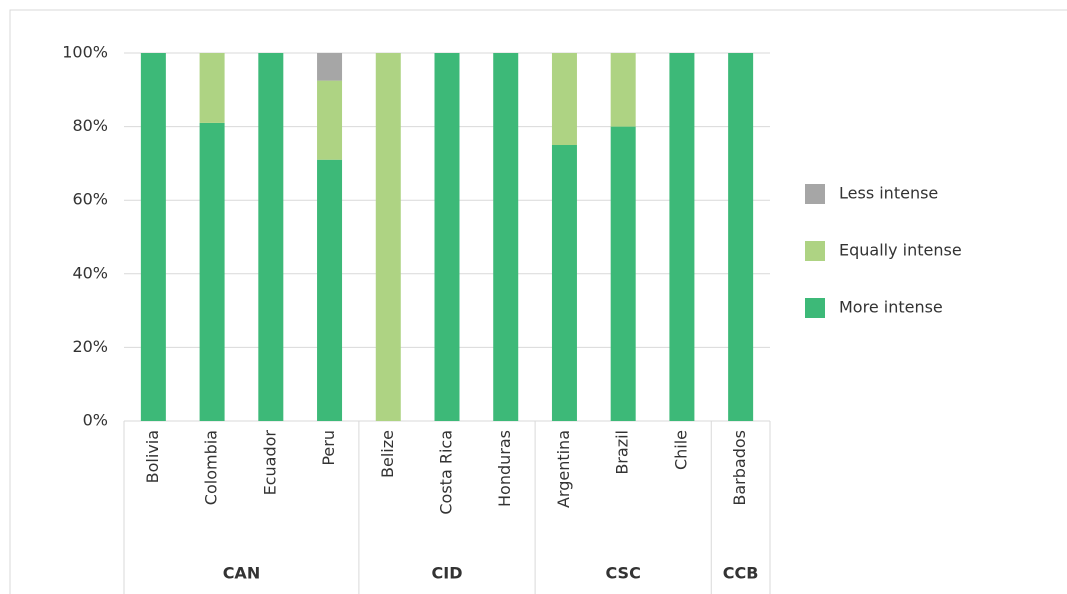  What do you see at coordinates (387, 454) in the screenshot?
I see `x-tick-label: Belize` at bounding box center [387, 454].